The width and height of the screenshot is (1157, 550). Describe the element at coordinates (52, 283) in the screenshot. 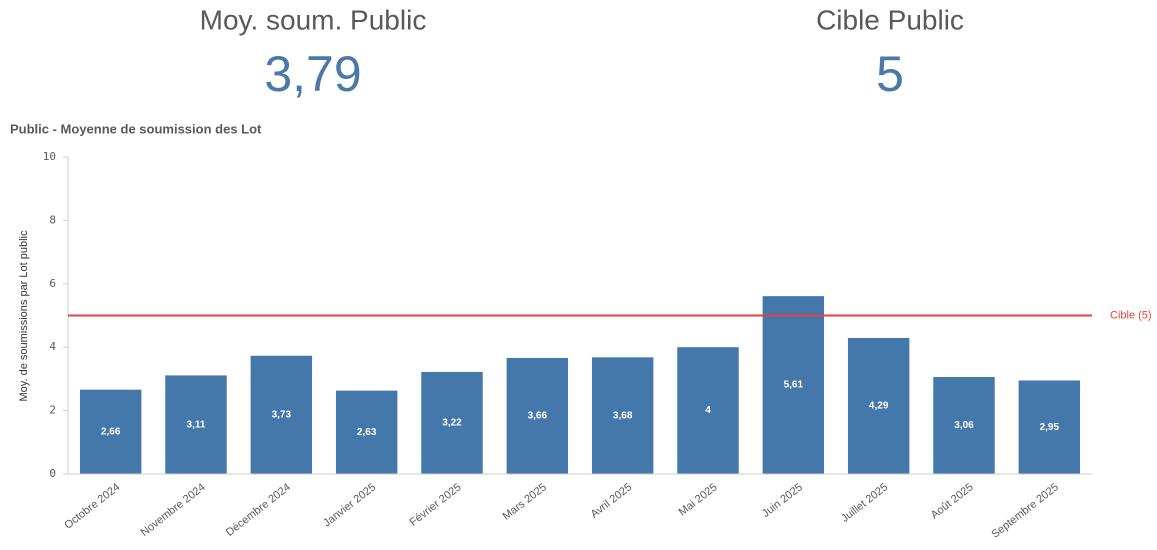

I see `y-tick-label: 6` at that location.